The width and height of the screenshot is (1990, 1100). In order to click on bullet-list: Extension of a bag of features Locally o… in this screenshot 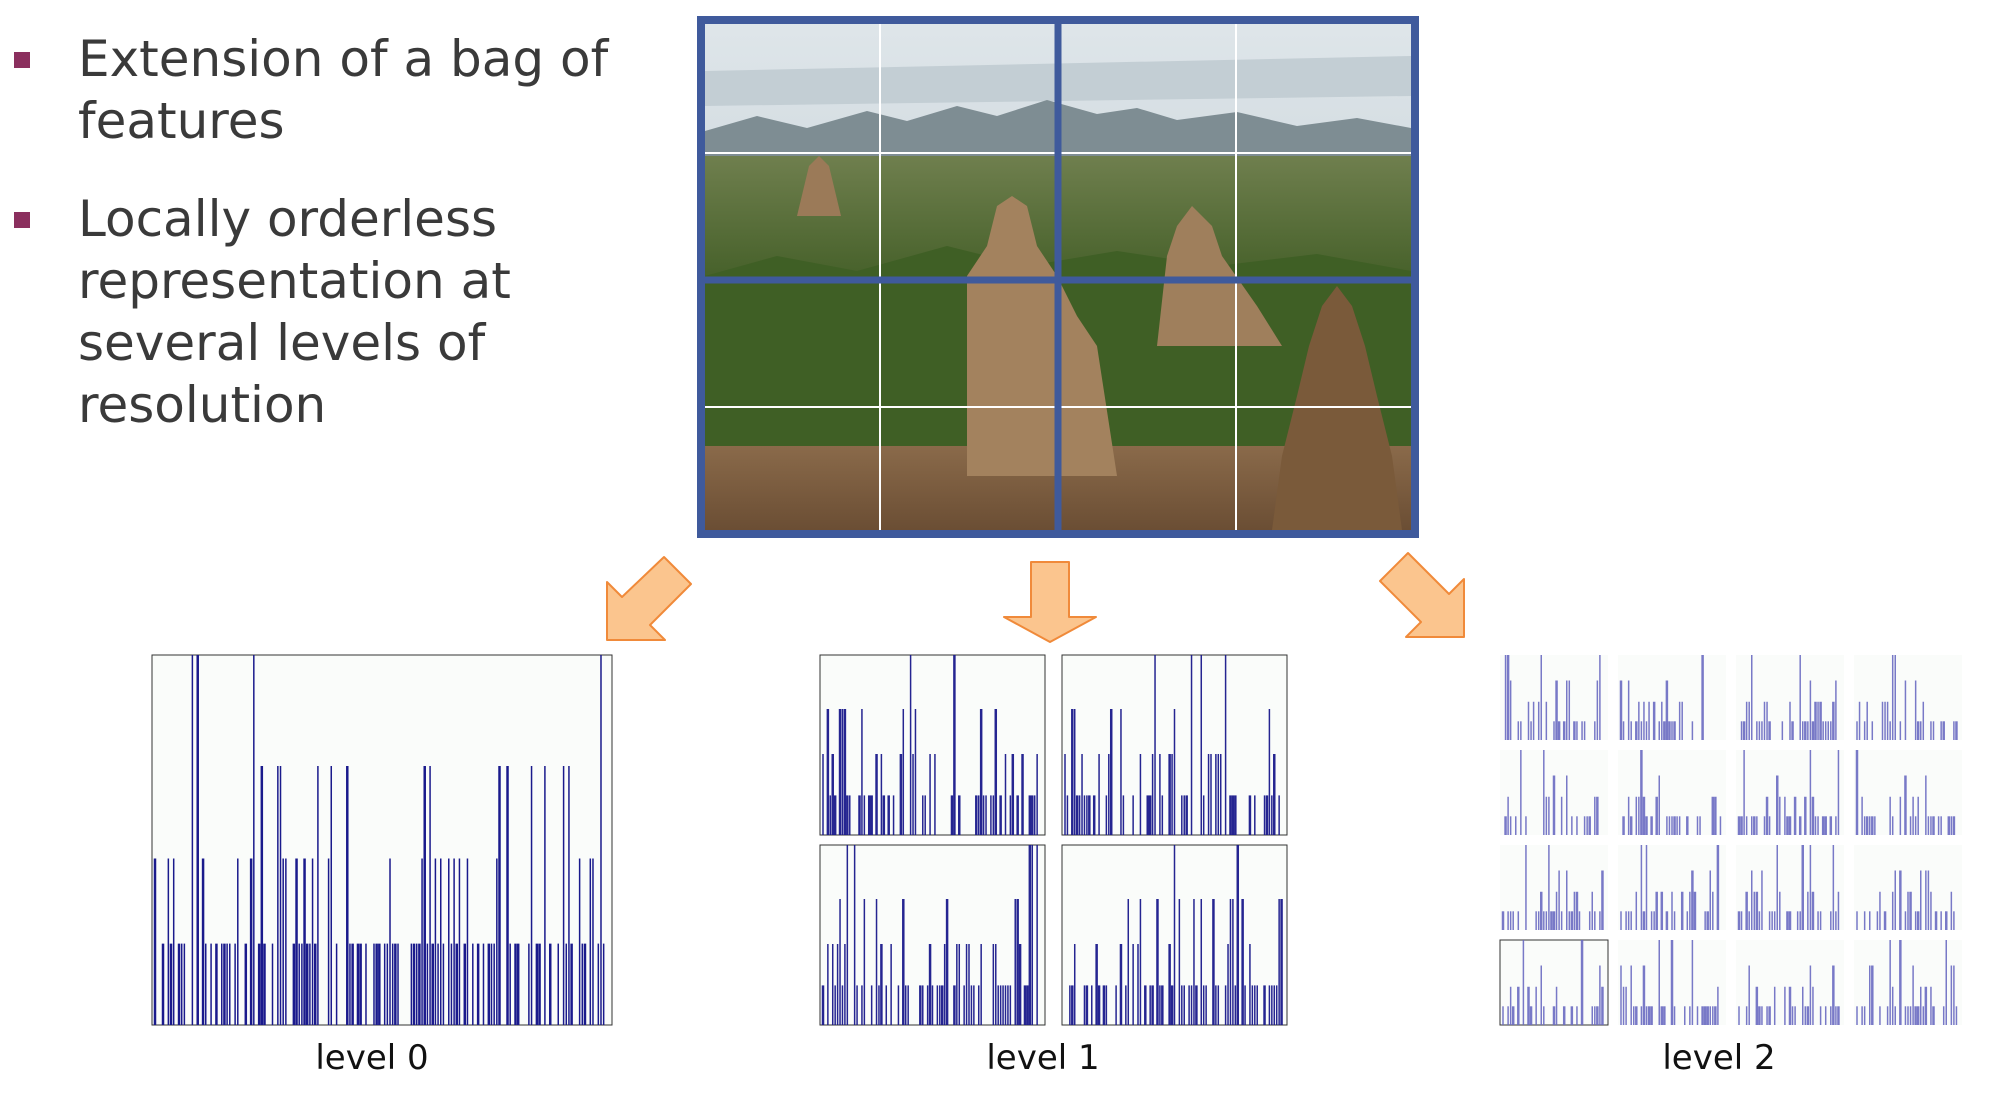, I will do `click(345, 250)`.